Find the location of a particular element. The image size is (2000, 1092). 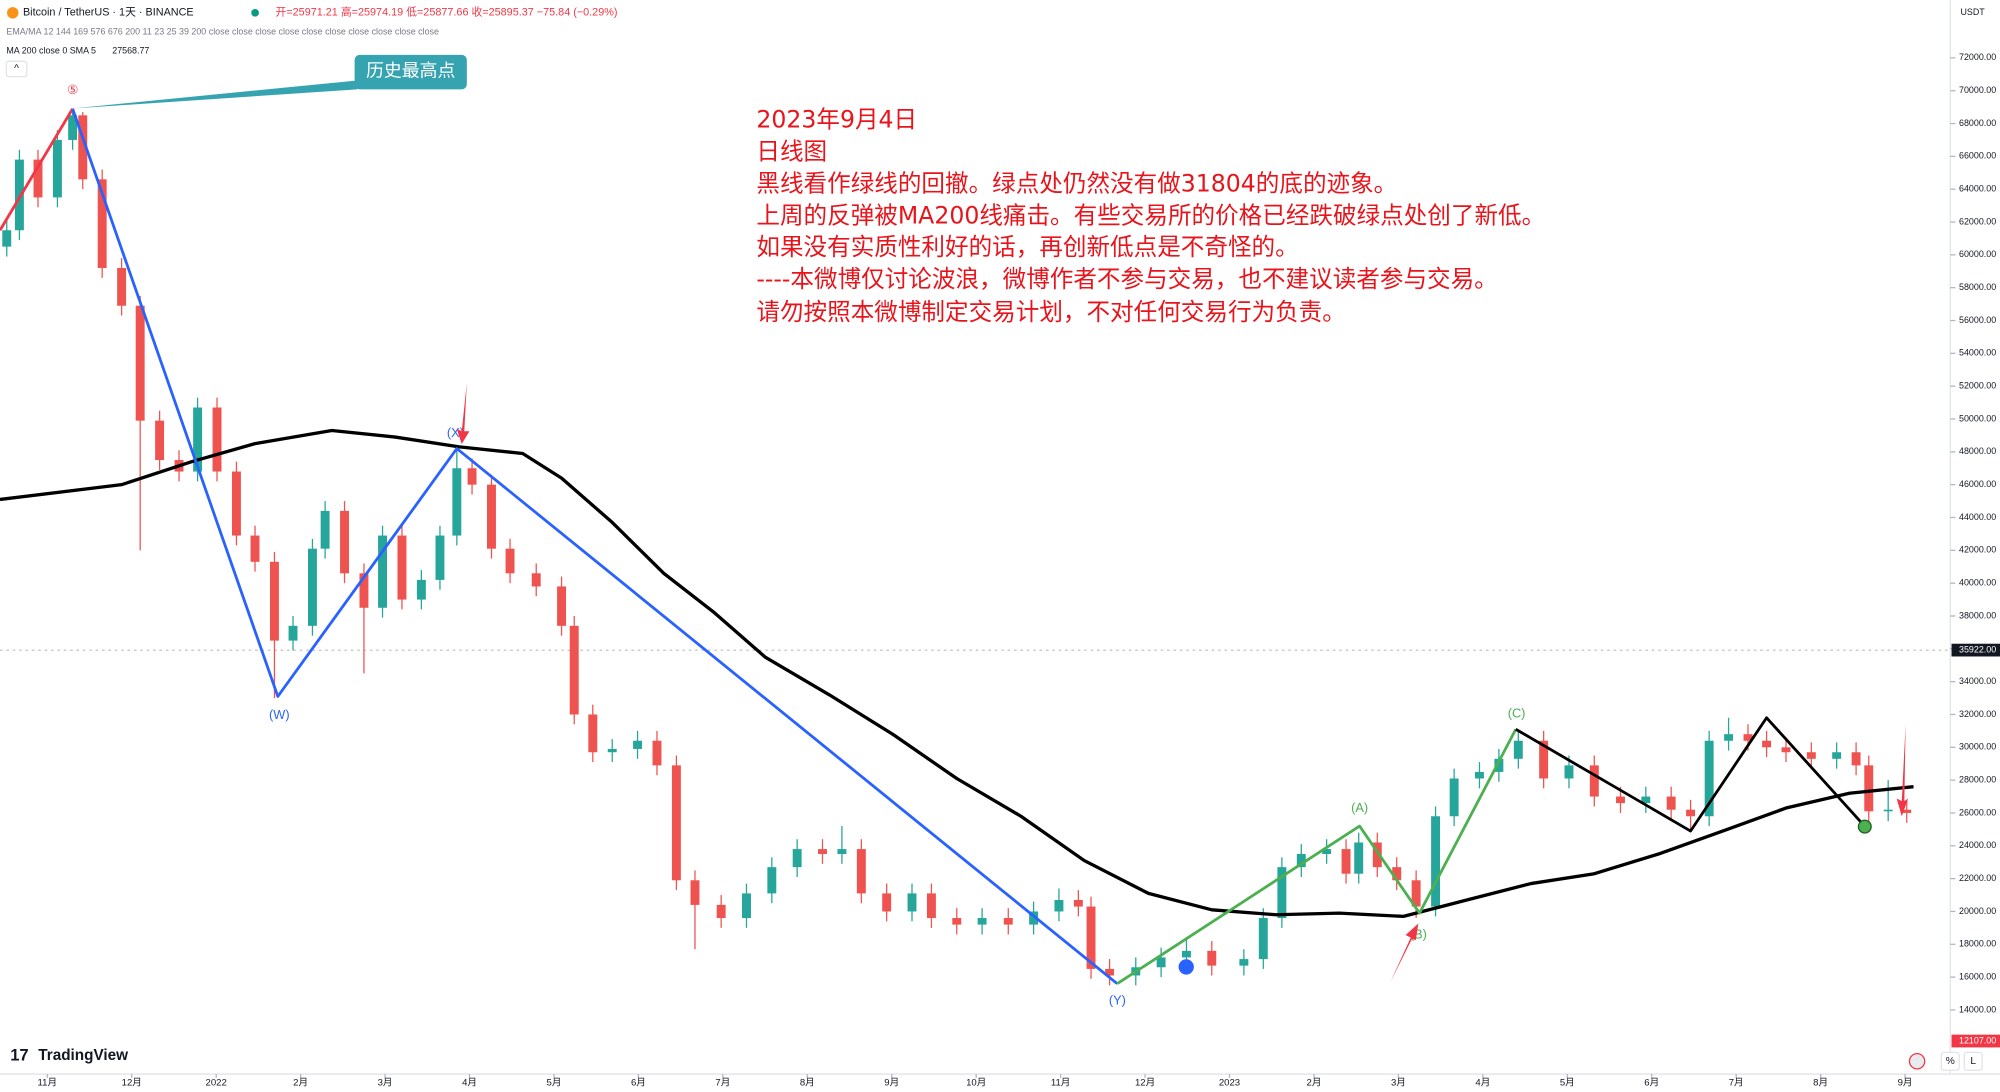

x-tick-label: 11月 is located at coordinates (47, 1083).